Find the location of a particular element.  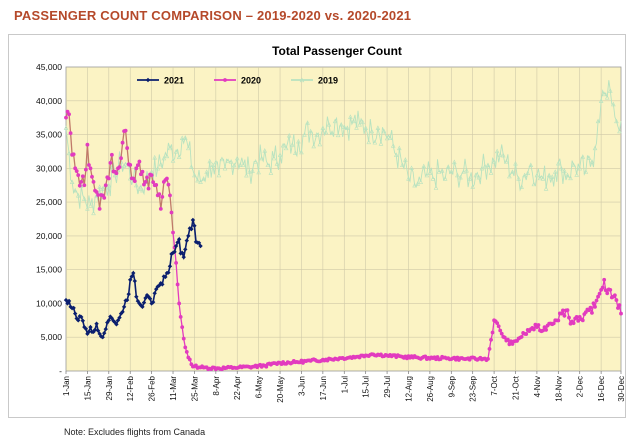

legend-item-2021: 2021 is located at coordinates (160, 81).